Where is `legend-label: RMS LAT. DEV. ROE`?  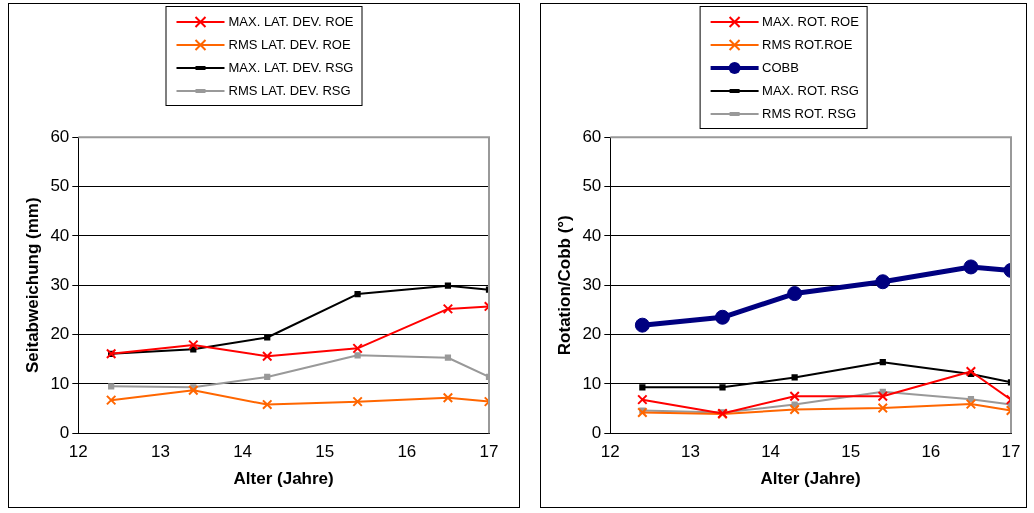
legend-label: RMS LAT. DEV. ROE is located at coordinates (289, 44).